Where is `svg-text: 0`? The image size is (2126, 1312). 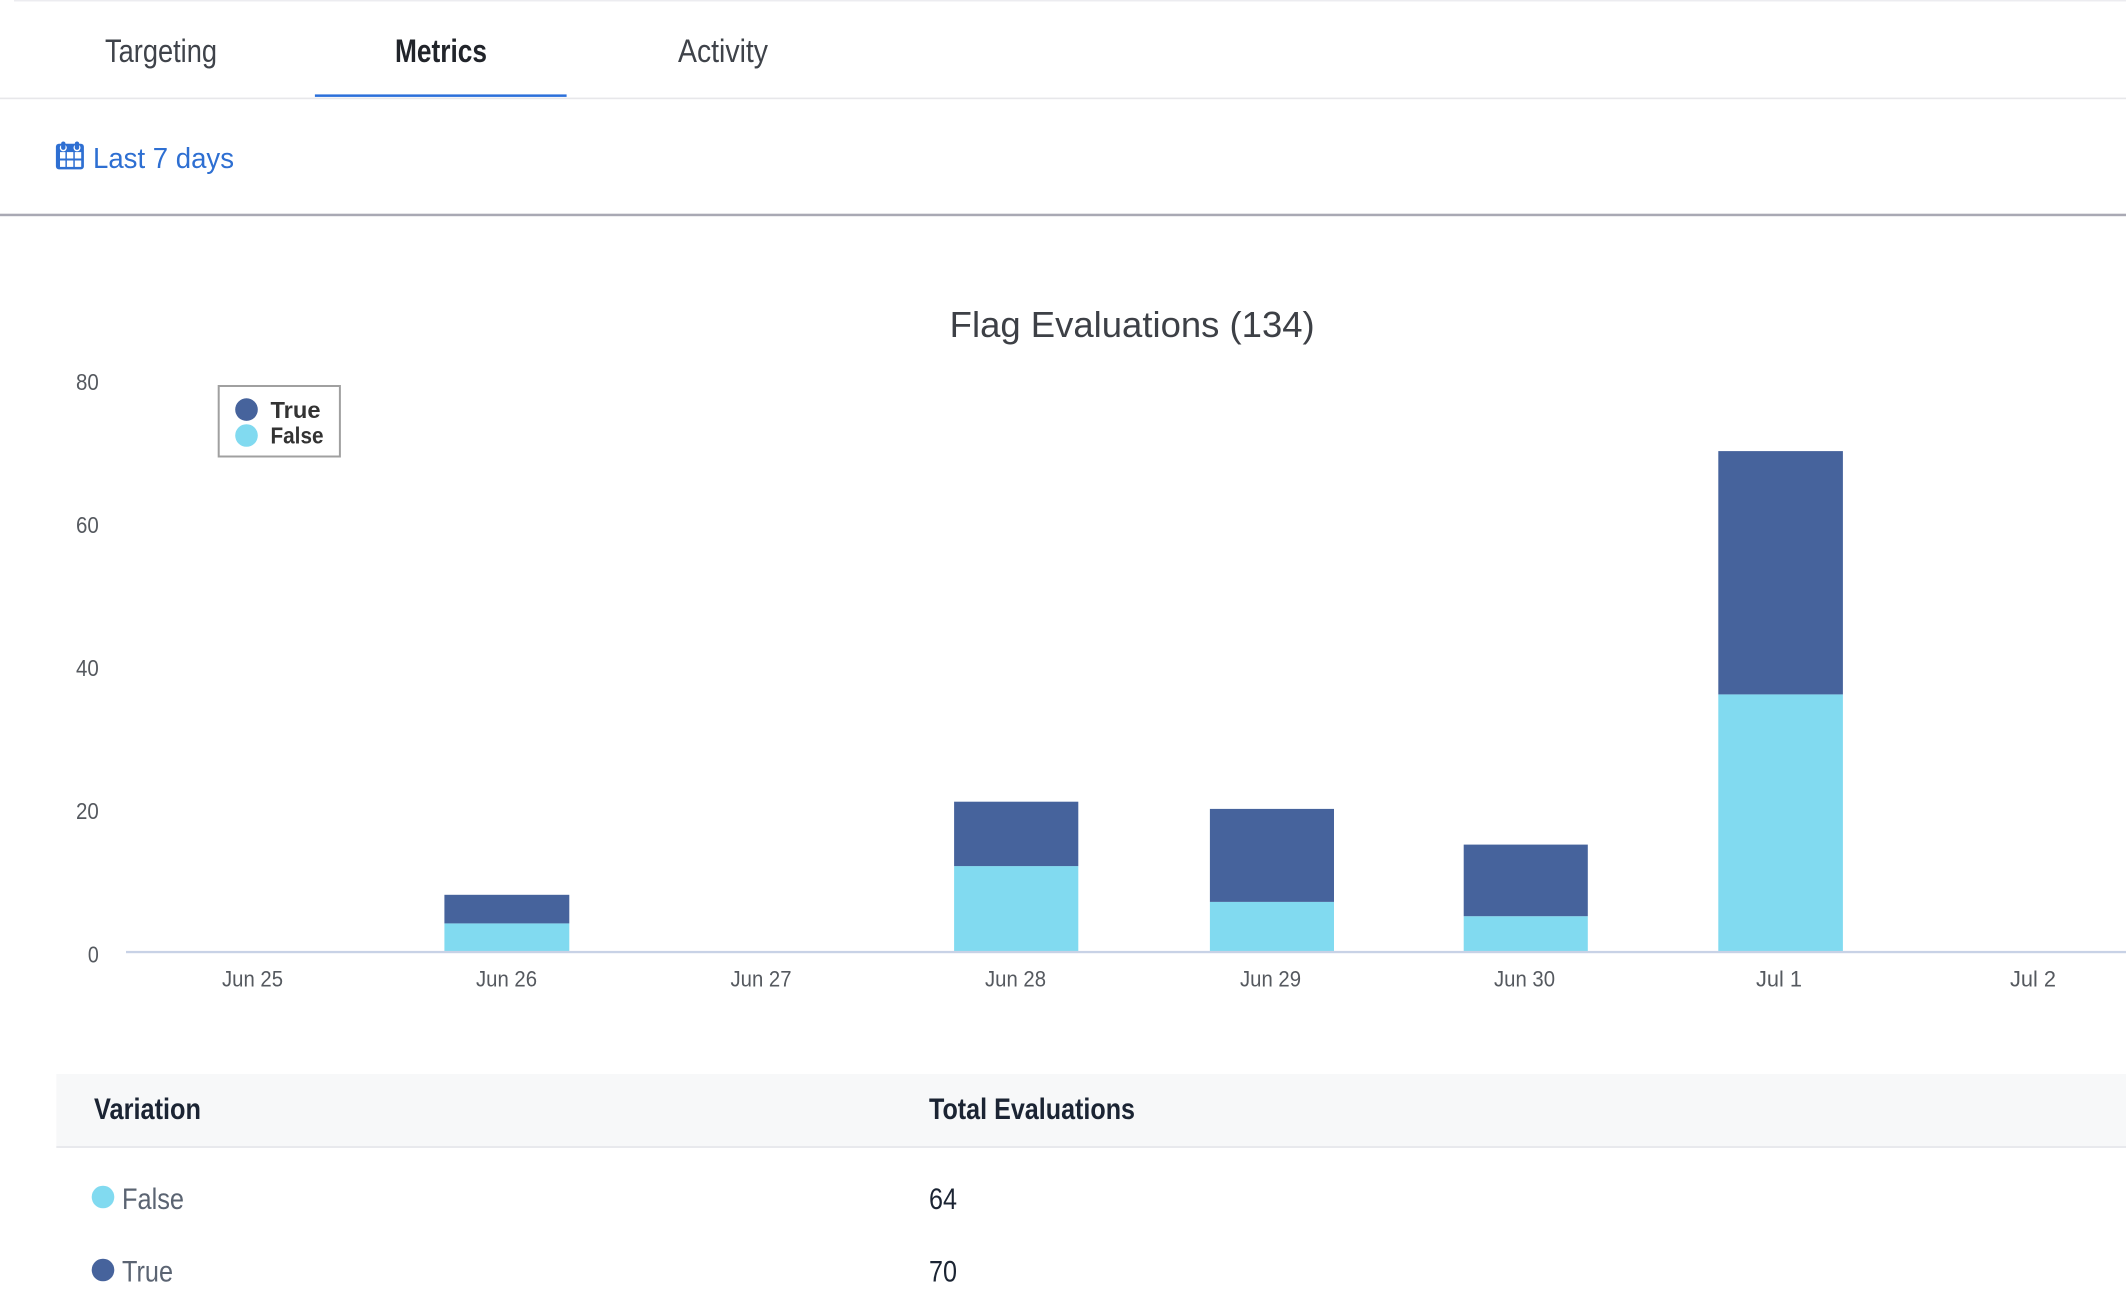 svg-text: 0 is located at coordinates (93, 954).